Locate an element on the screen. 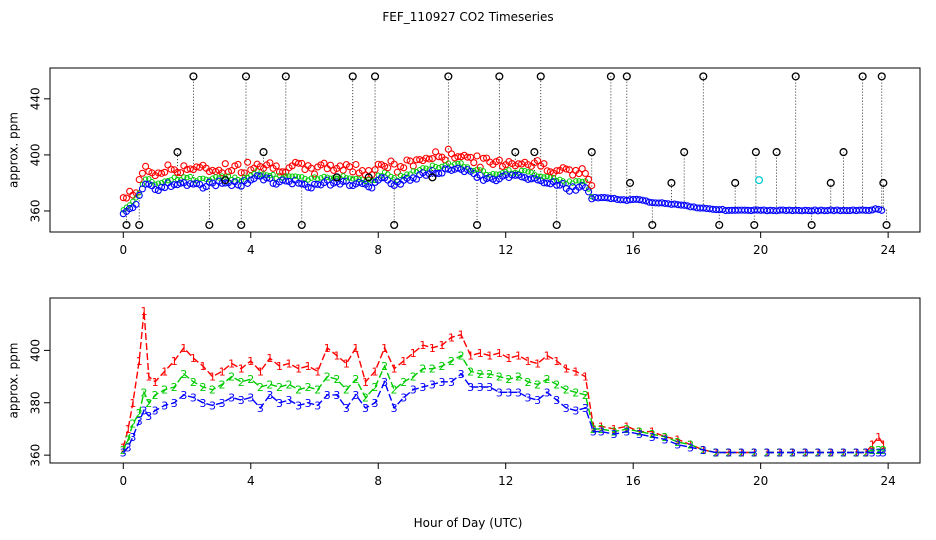 Image resolution: width=936 pixels, height=540 pixels. bottom-panel-ytick-label: 400 is located at coordinates (36, 350).